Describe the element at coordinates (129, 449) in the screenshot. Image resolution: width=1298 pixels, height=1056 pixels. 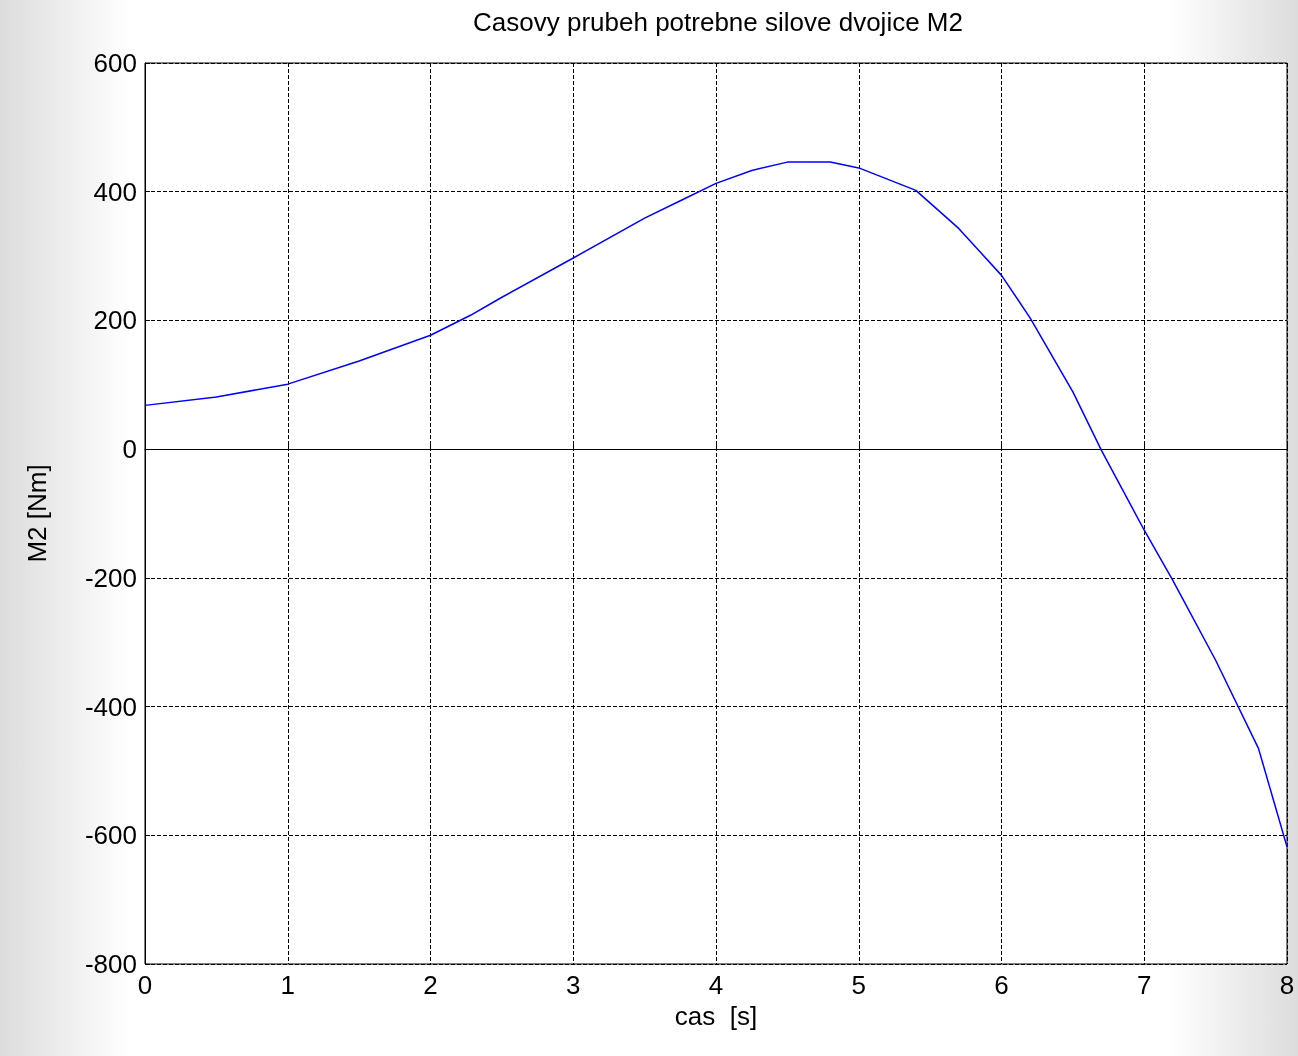
I see `y-tick-label: 0` at that location.